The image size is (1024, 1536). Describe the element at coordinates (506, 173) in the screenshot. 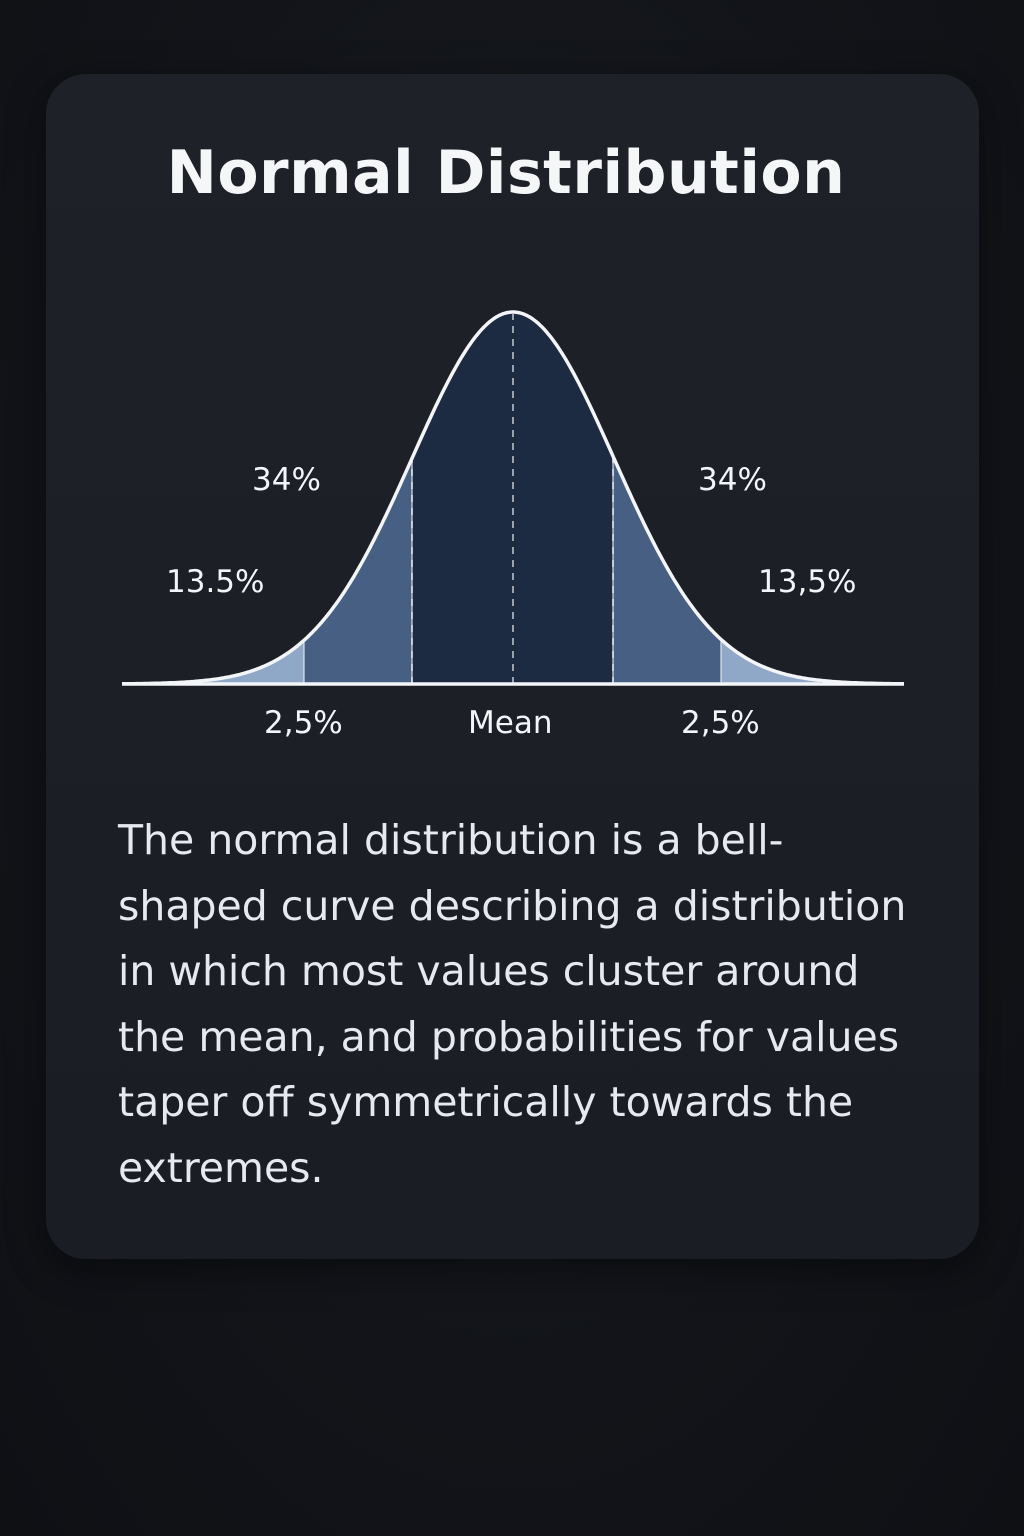

I see `page-title: Normal Distribution` at that location.